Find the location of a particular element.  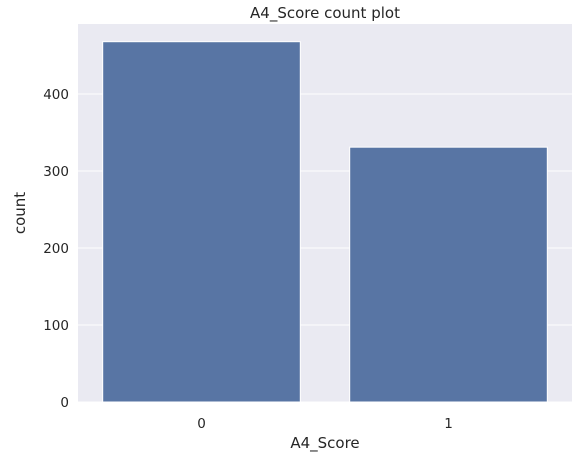

x-axis-label: A4_Score is located at coordinates (324, 443).